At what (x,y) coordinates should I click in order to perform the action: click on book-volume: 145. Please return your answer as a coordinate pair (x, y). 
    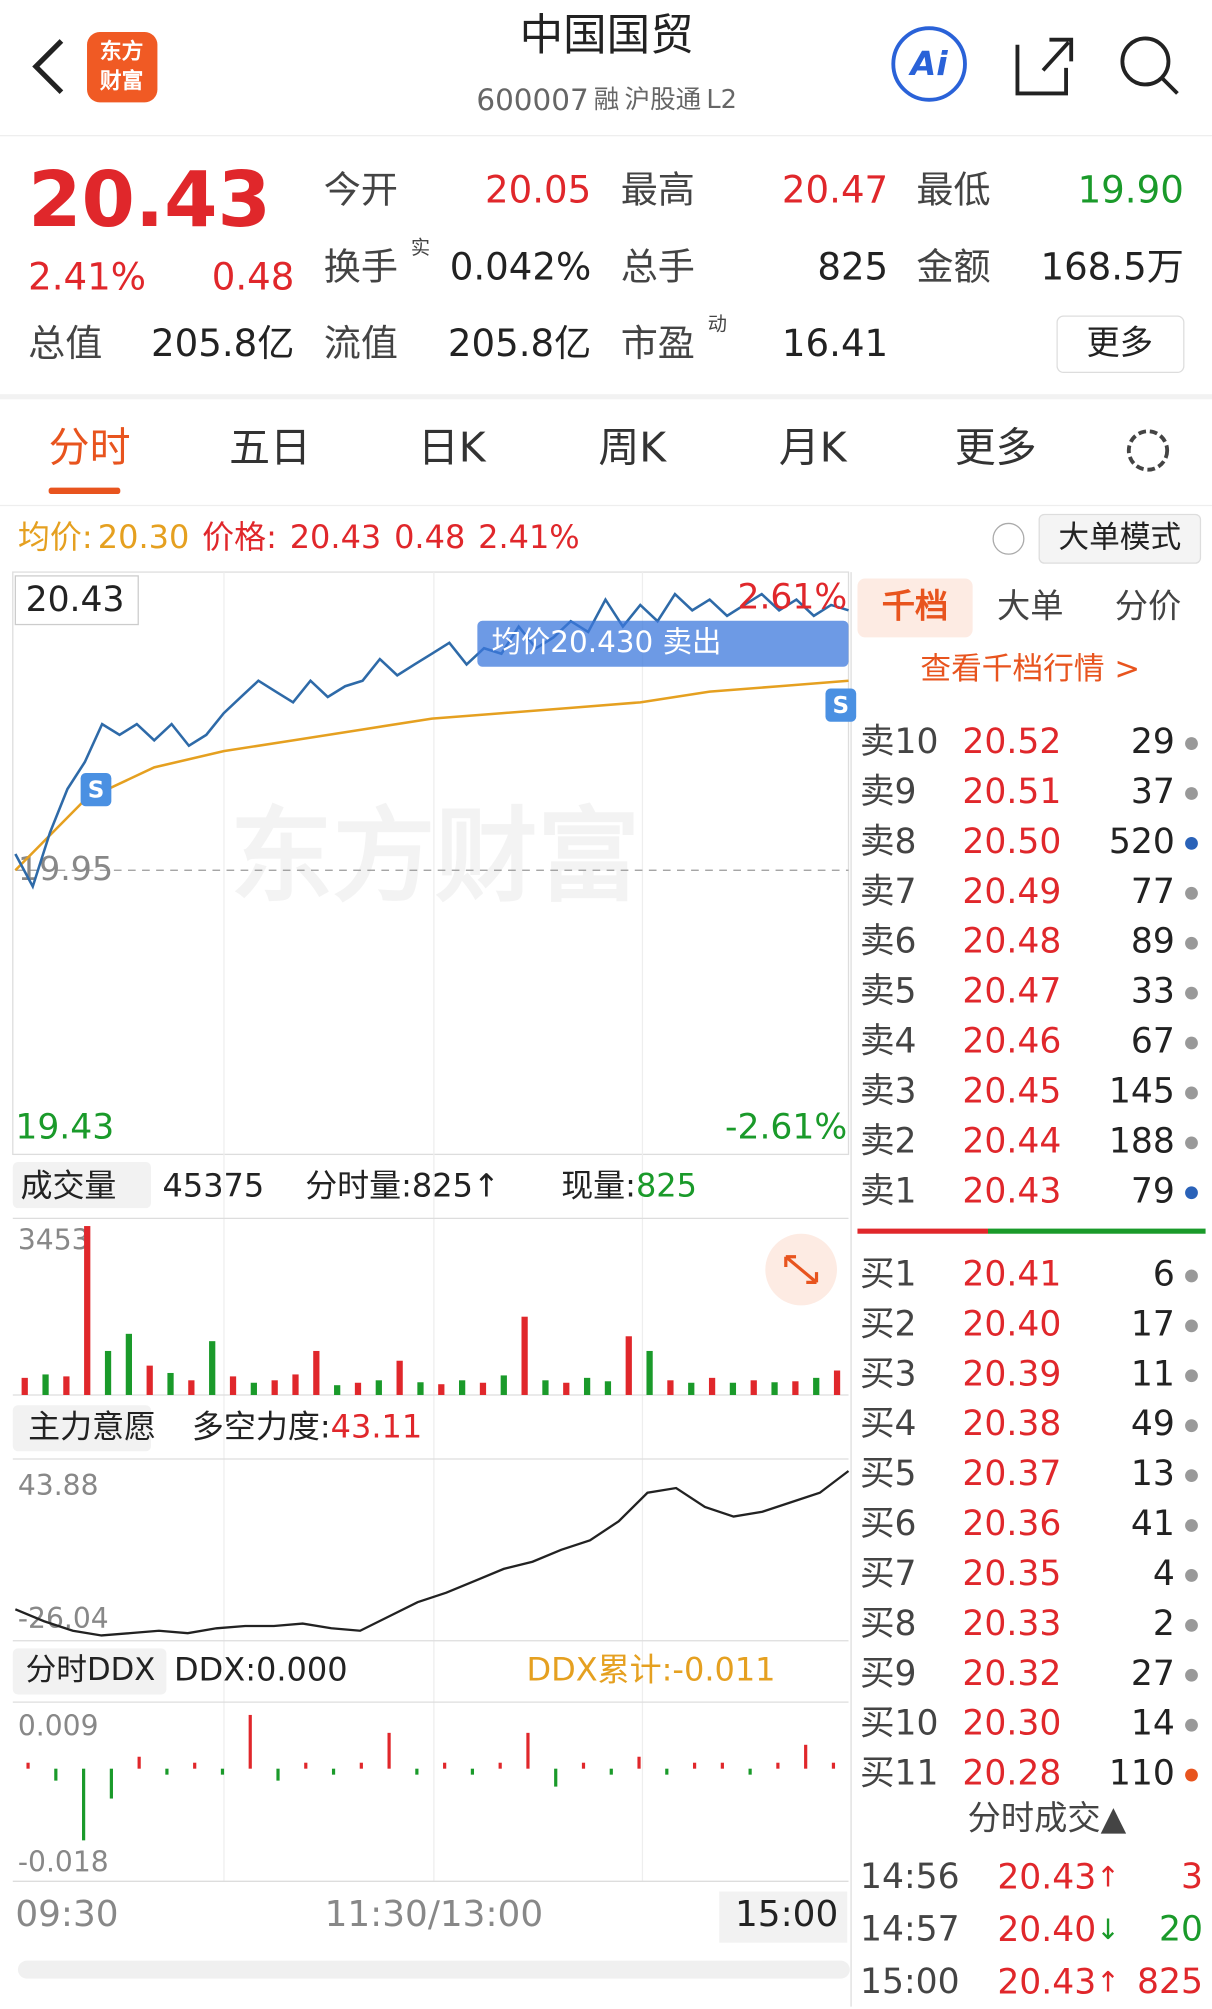
    Looking at the image, I should click on (1142, 1091).